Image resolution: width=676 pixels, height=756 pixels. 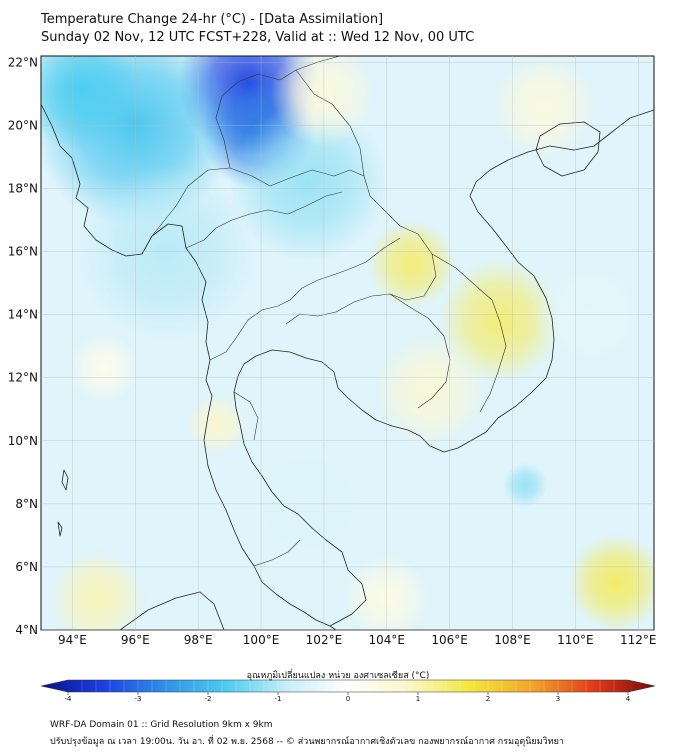 I want to click on lat-tick-label: 12°N, so click(x=23, y=378).